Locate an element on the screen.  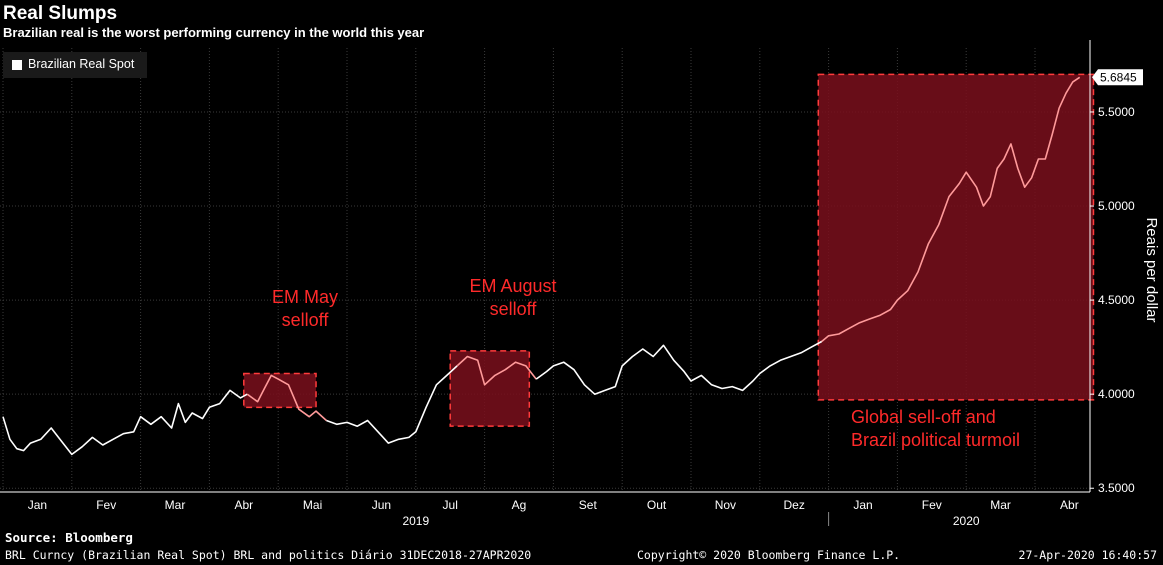
x-tick-label: Set is located at coordinates (588, 505).